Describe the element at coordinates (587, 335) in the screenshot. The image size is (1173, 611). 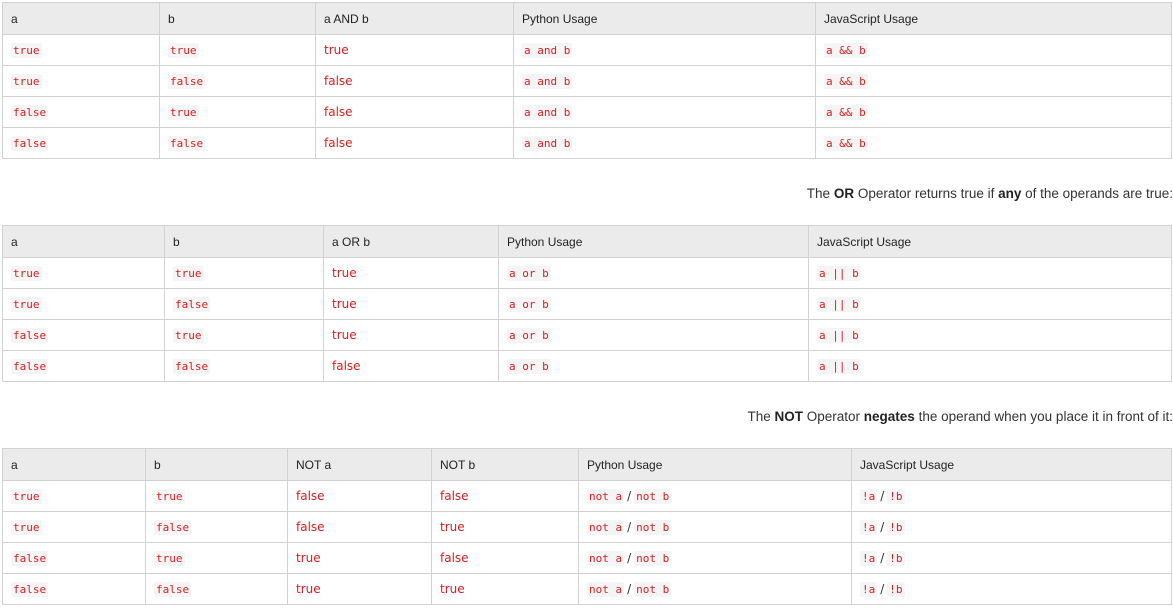
I see `table-row: false true true a or b a || b` at that location.